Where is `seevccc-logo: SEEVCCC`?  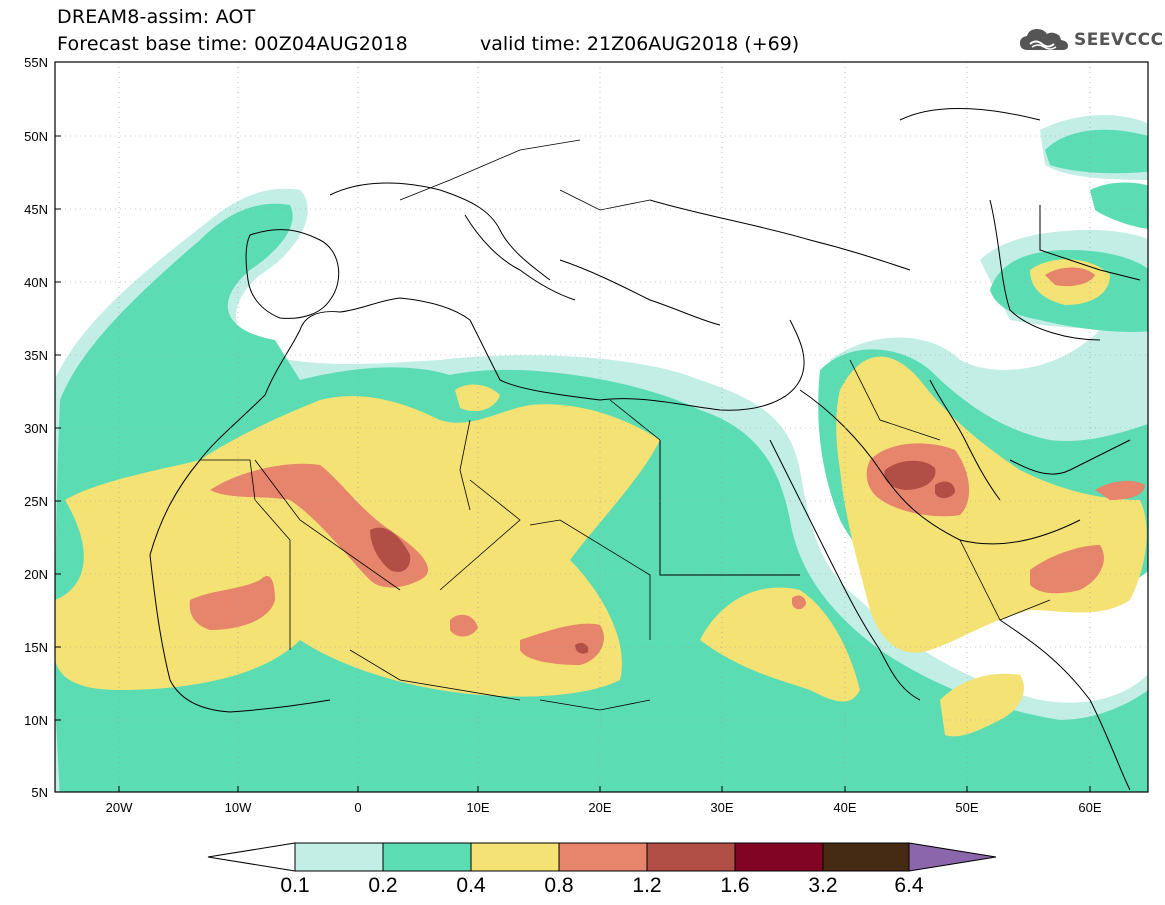
seevccc-logo: SEEVCCC is located at coordinates (1091, 40).